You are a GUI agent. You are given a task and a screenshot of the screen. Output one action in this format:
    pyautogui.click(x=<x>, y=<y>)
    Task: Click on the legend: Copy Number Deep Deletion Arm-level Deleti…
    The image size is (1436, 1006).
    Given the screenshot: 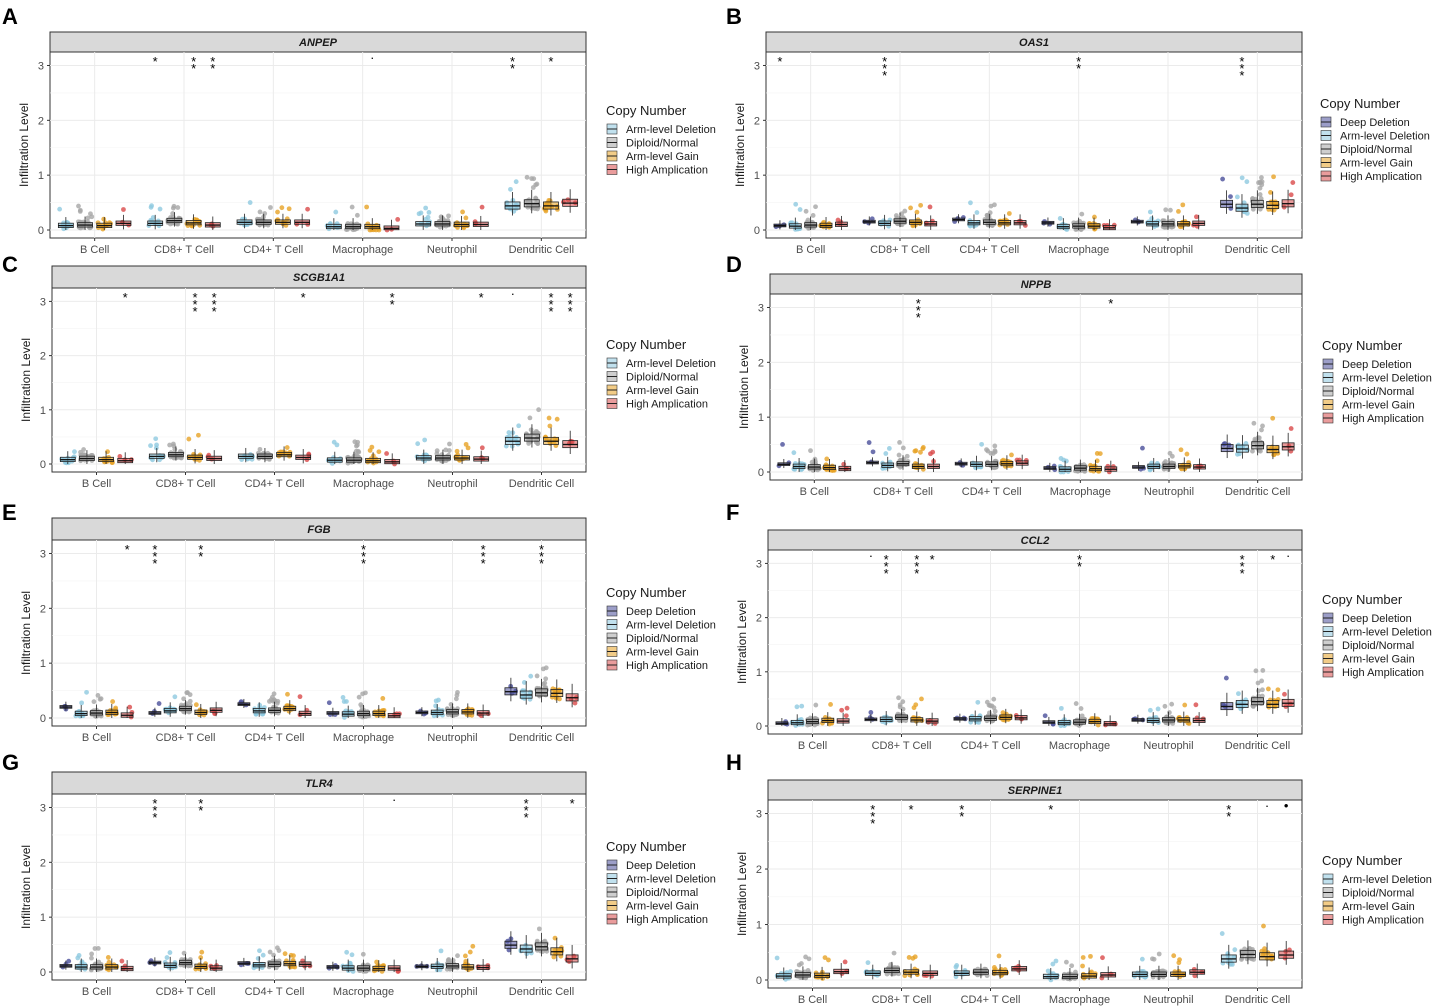 What is the action you would take?
    pyautogui.click(x=661, y=882)
    